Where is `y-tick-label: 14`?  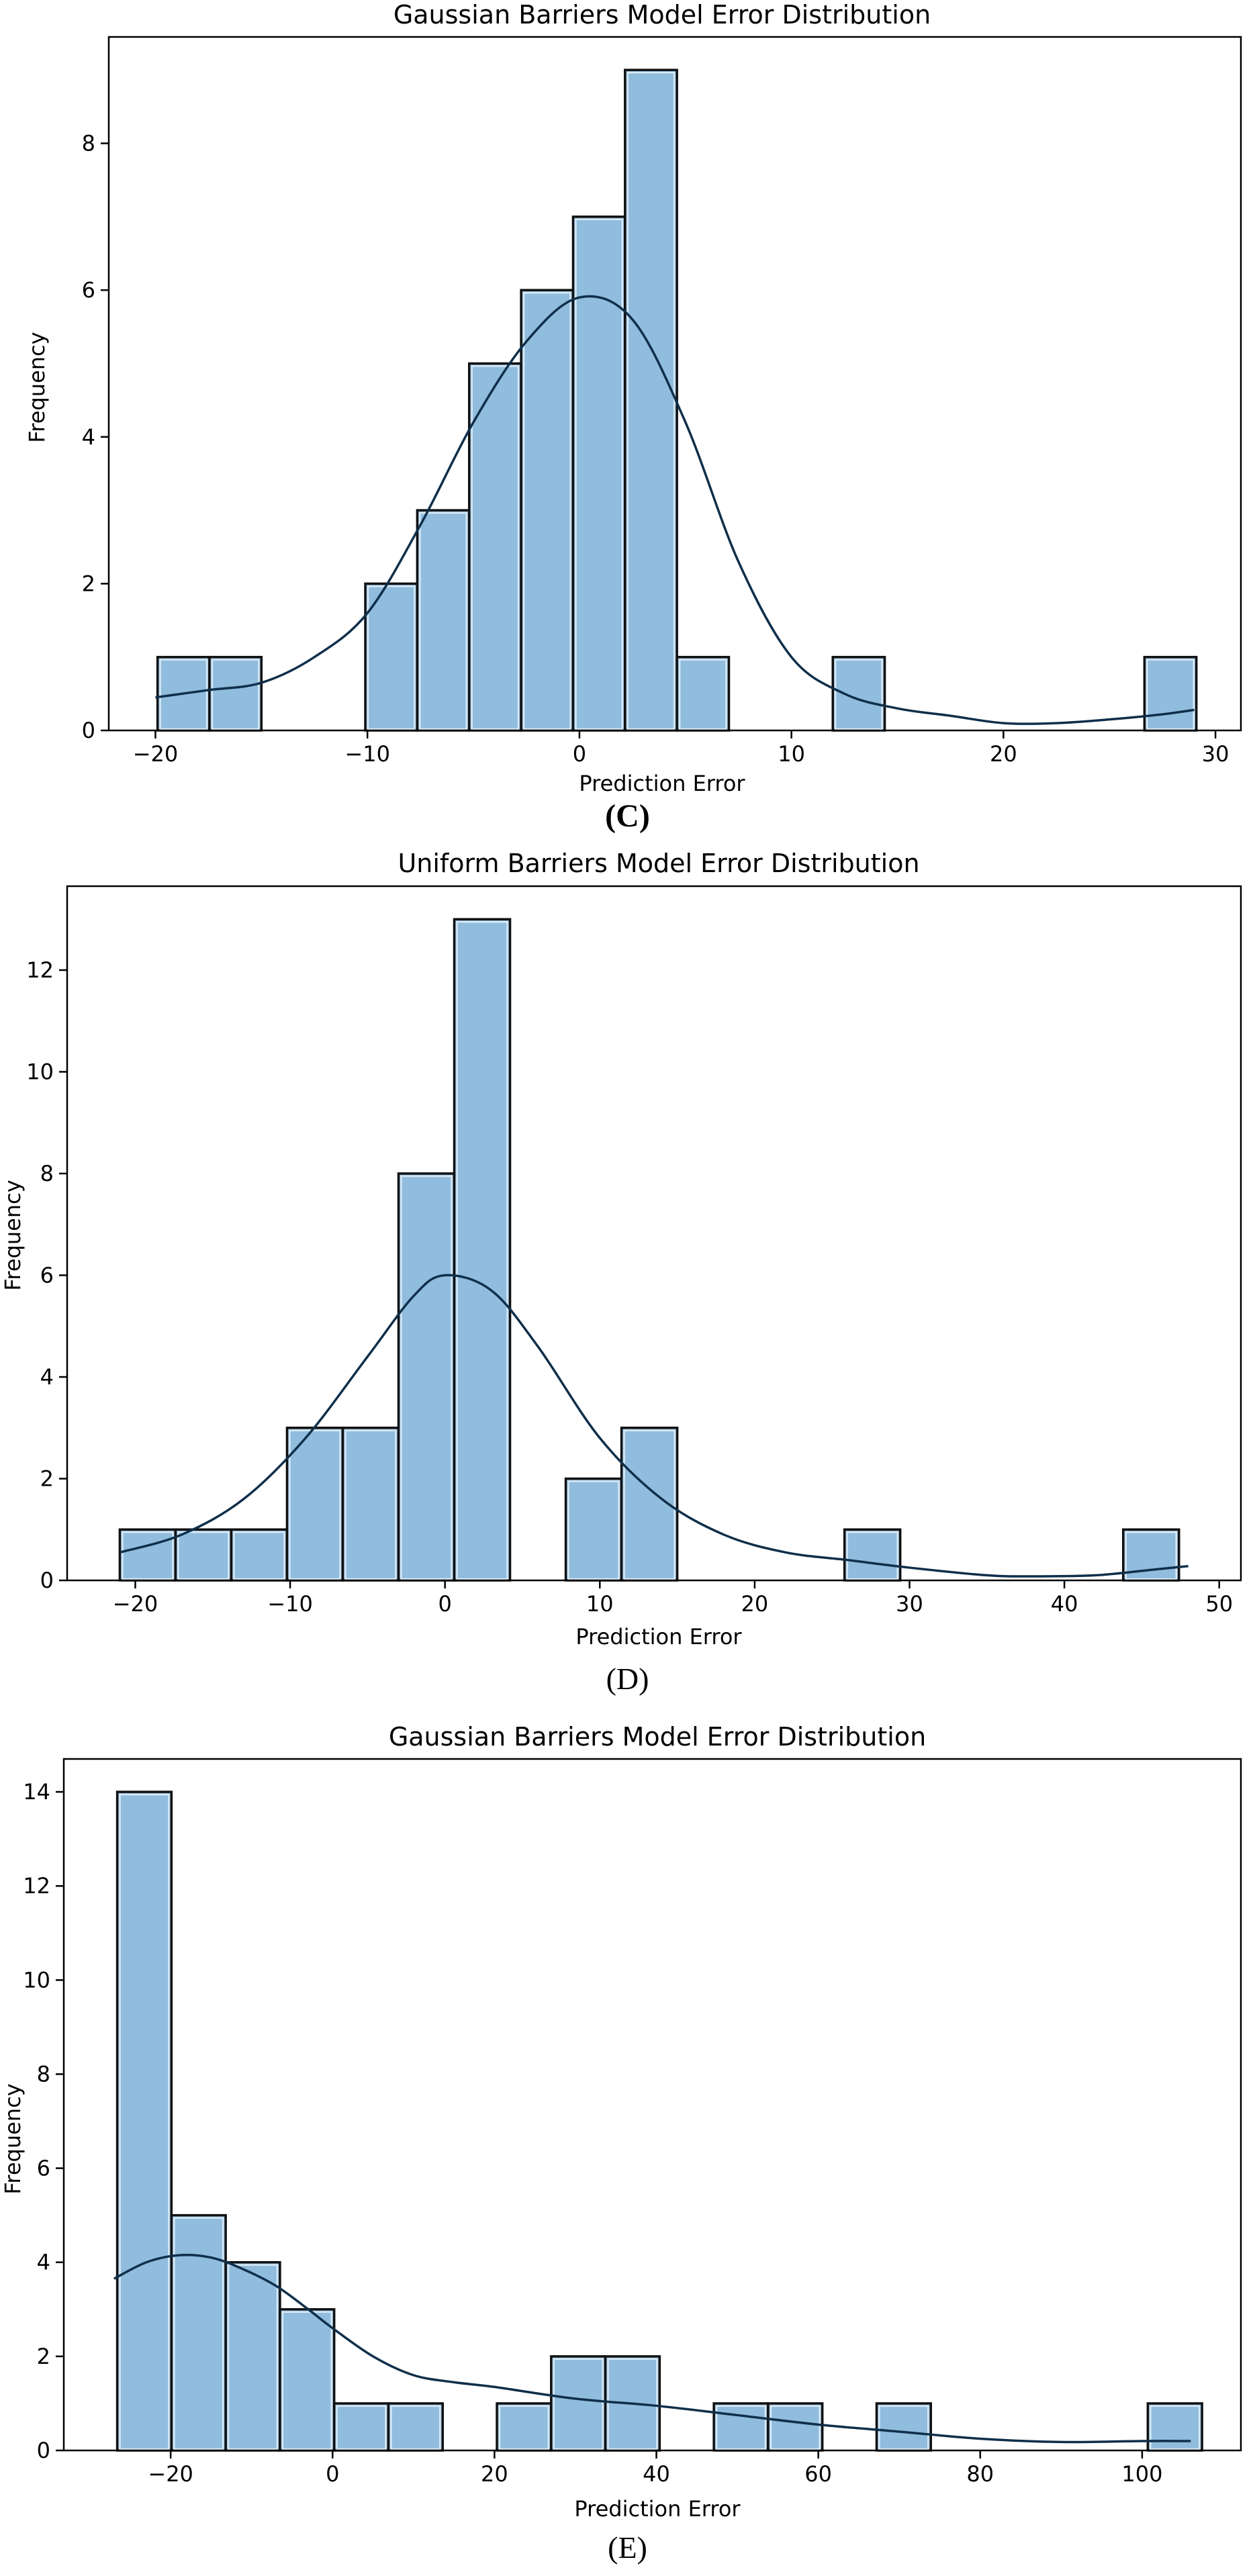 y-tick-label: 14 is located at coordinates (36, 1792).